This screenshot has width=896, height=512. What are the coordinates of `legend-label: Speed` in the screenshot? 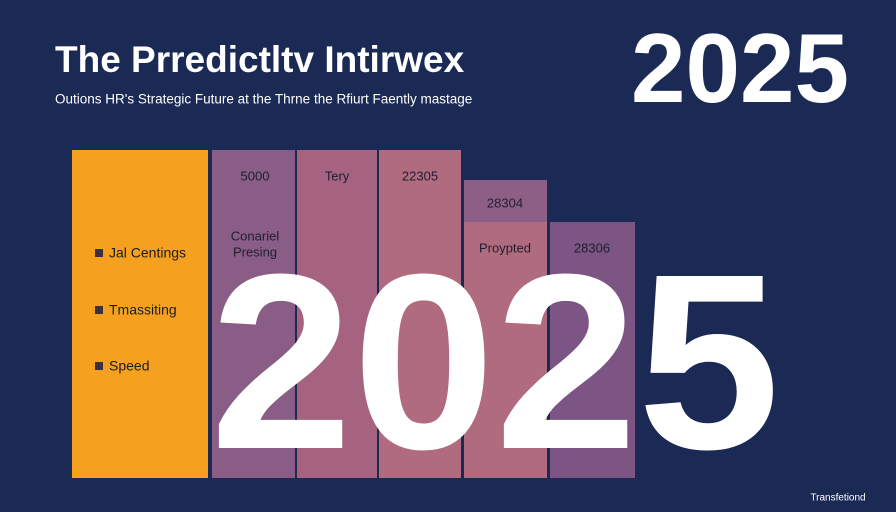 It's located at (129, 366).